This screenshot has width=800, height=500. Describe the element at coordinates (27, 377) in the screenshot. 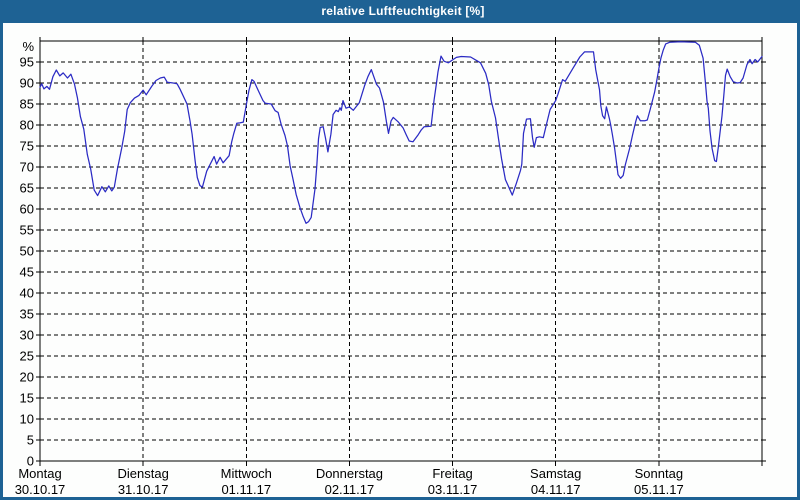

I see `y-tick-label: 20` at that location.